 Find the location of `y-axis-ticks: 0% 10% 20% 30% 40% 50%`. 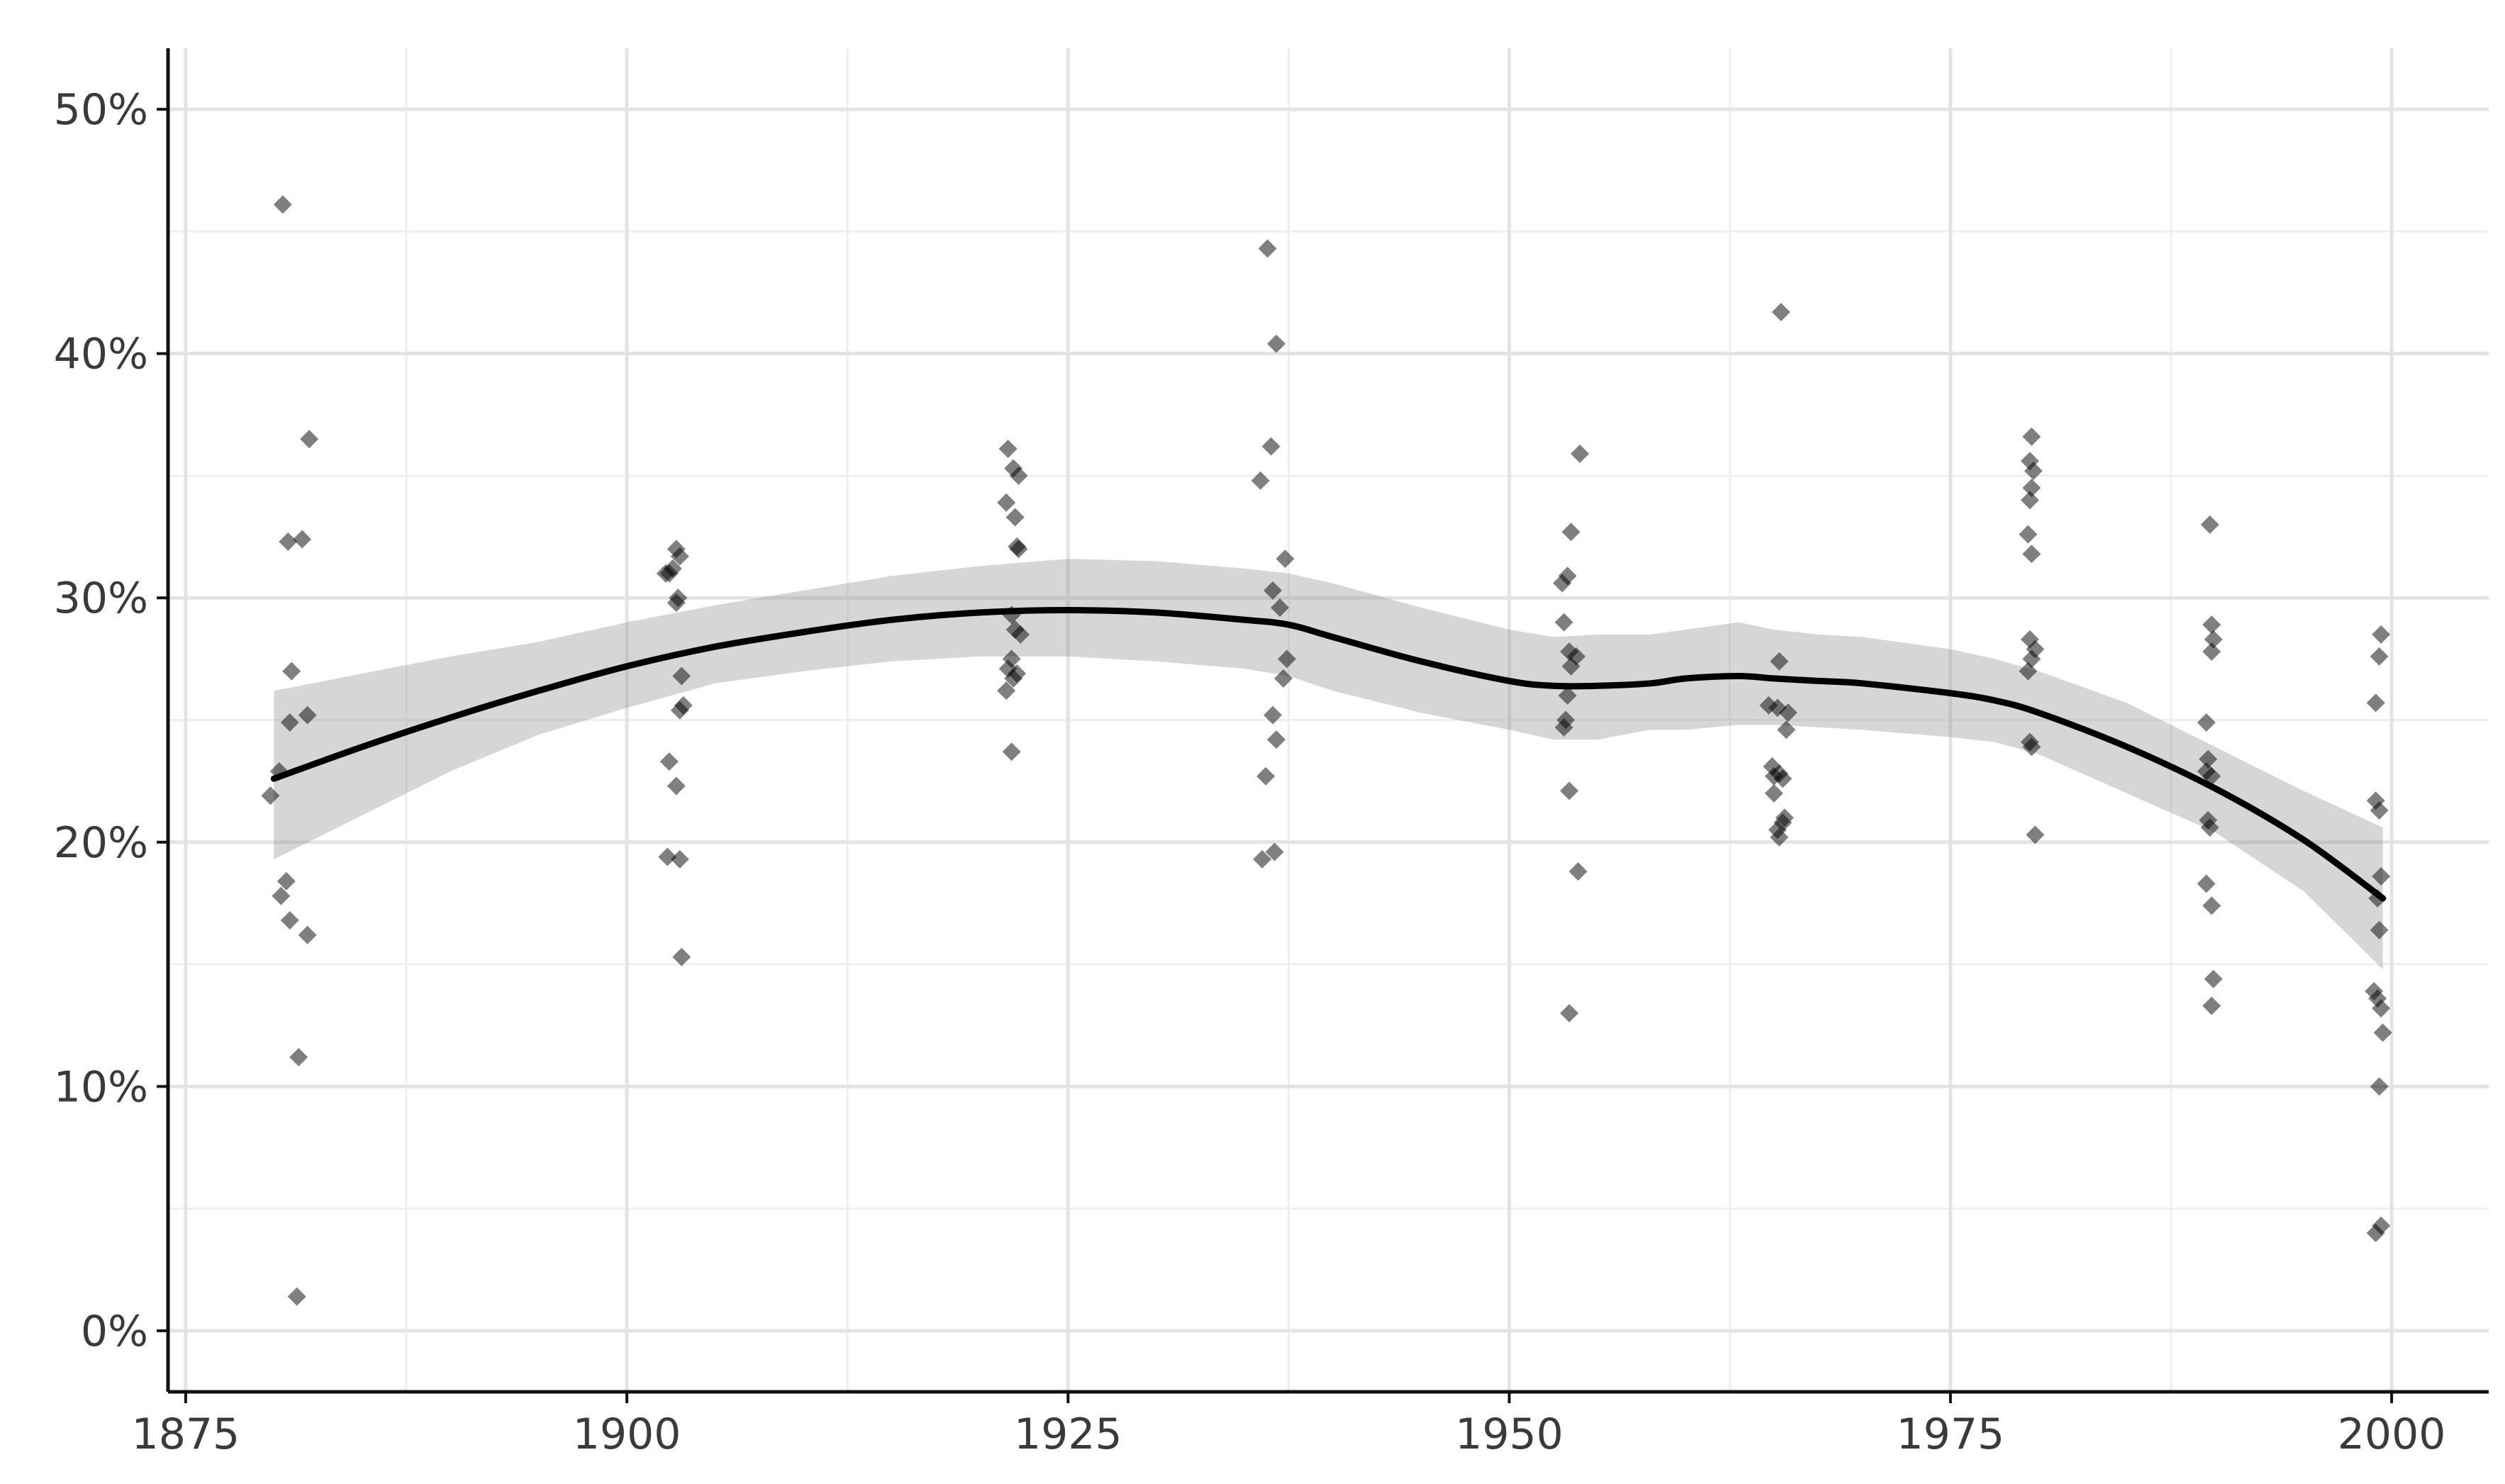

y-axis-ticks: 0% 10% 20% 30% 40% 50% is located at coordinates (111, 720).